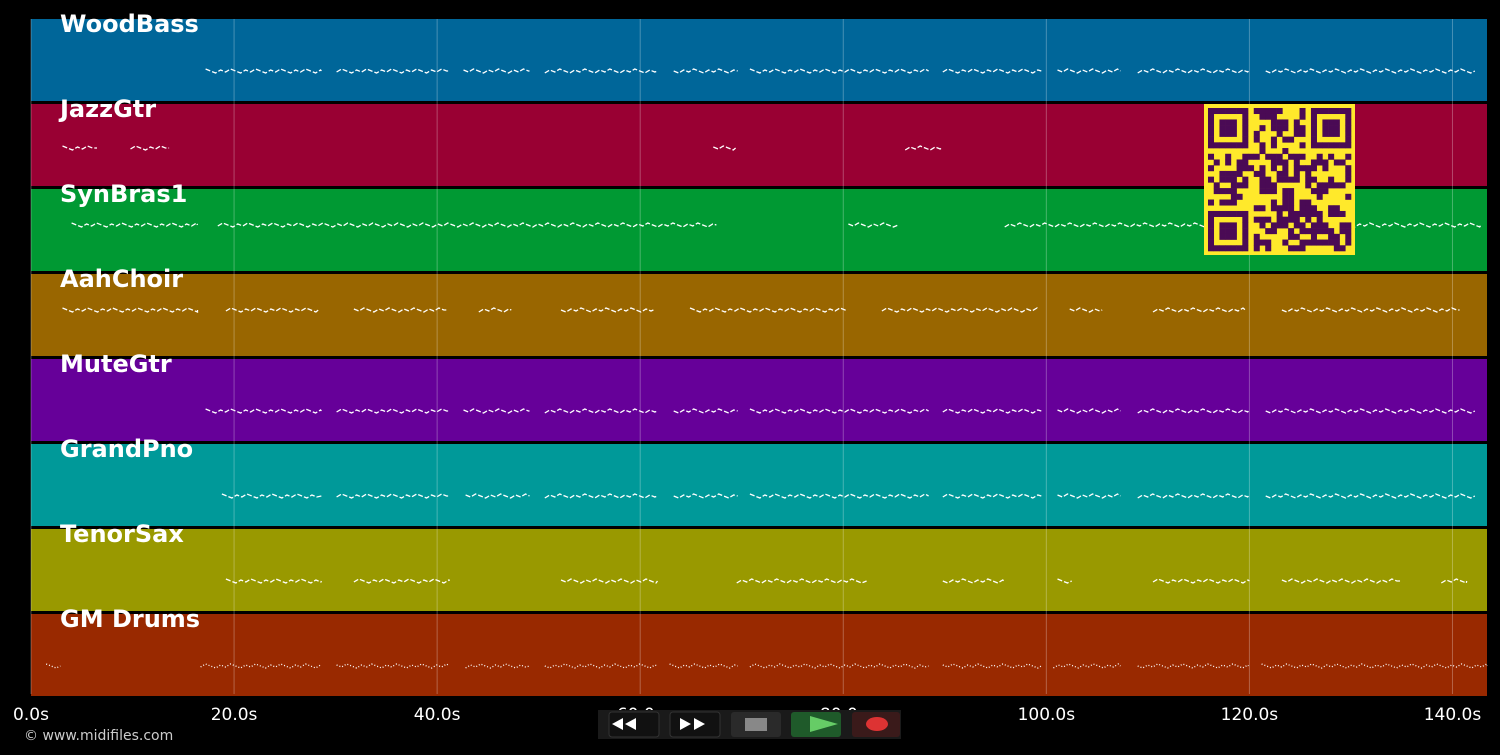 The width and height of the screenshot is (1500, 755). I want to click on rewind-button, so click(634, 724).